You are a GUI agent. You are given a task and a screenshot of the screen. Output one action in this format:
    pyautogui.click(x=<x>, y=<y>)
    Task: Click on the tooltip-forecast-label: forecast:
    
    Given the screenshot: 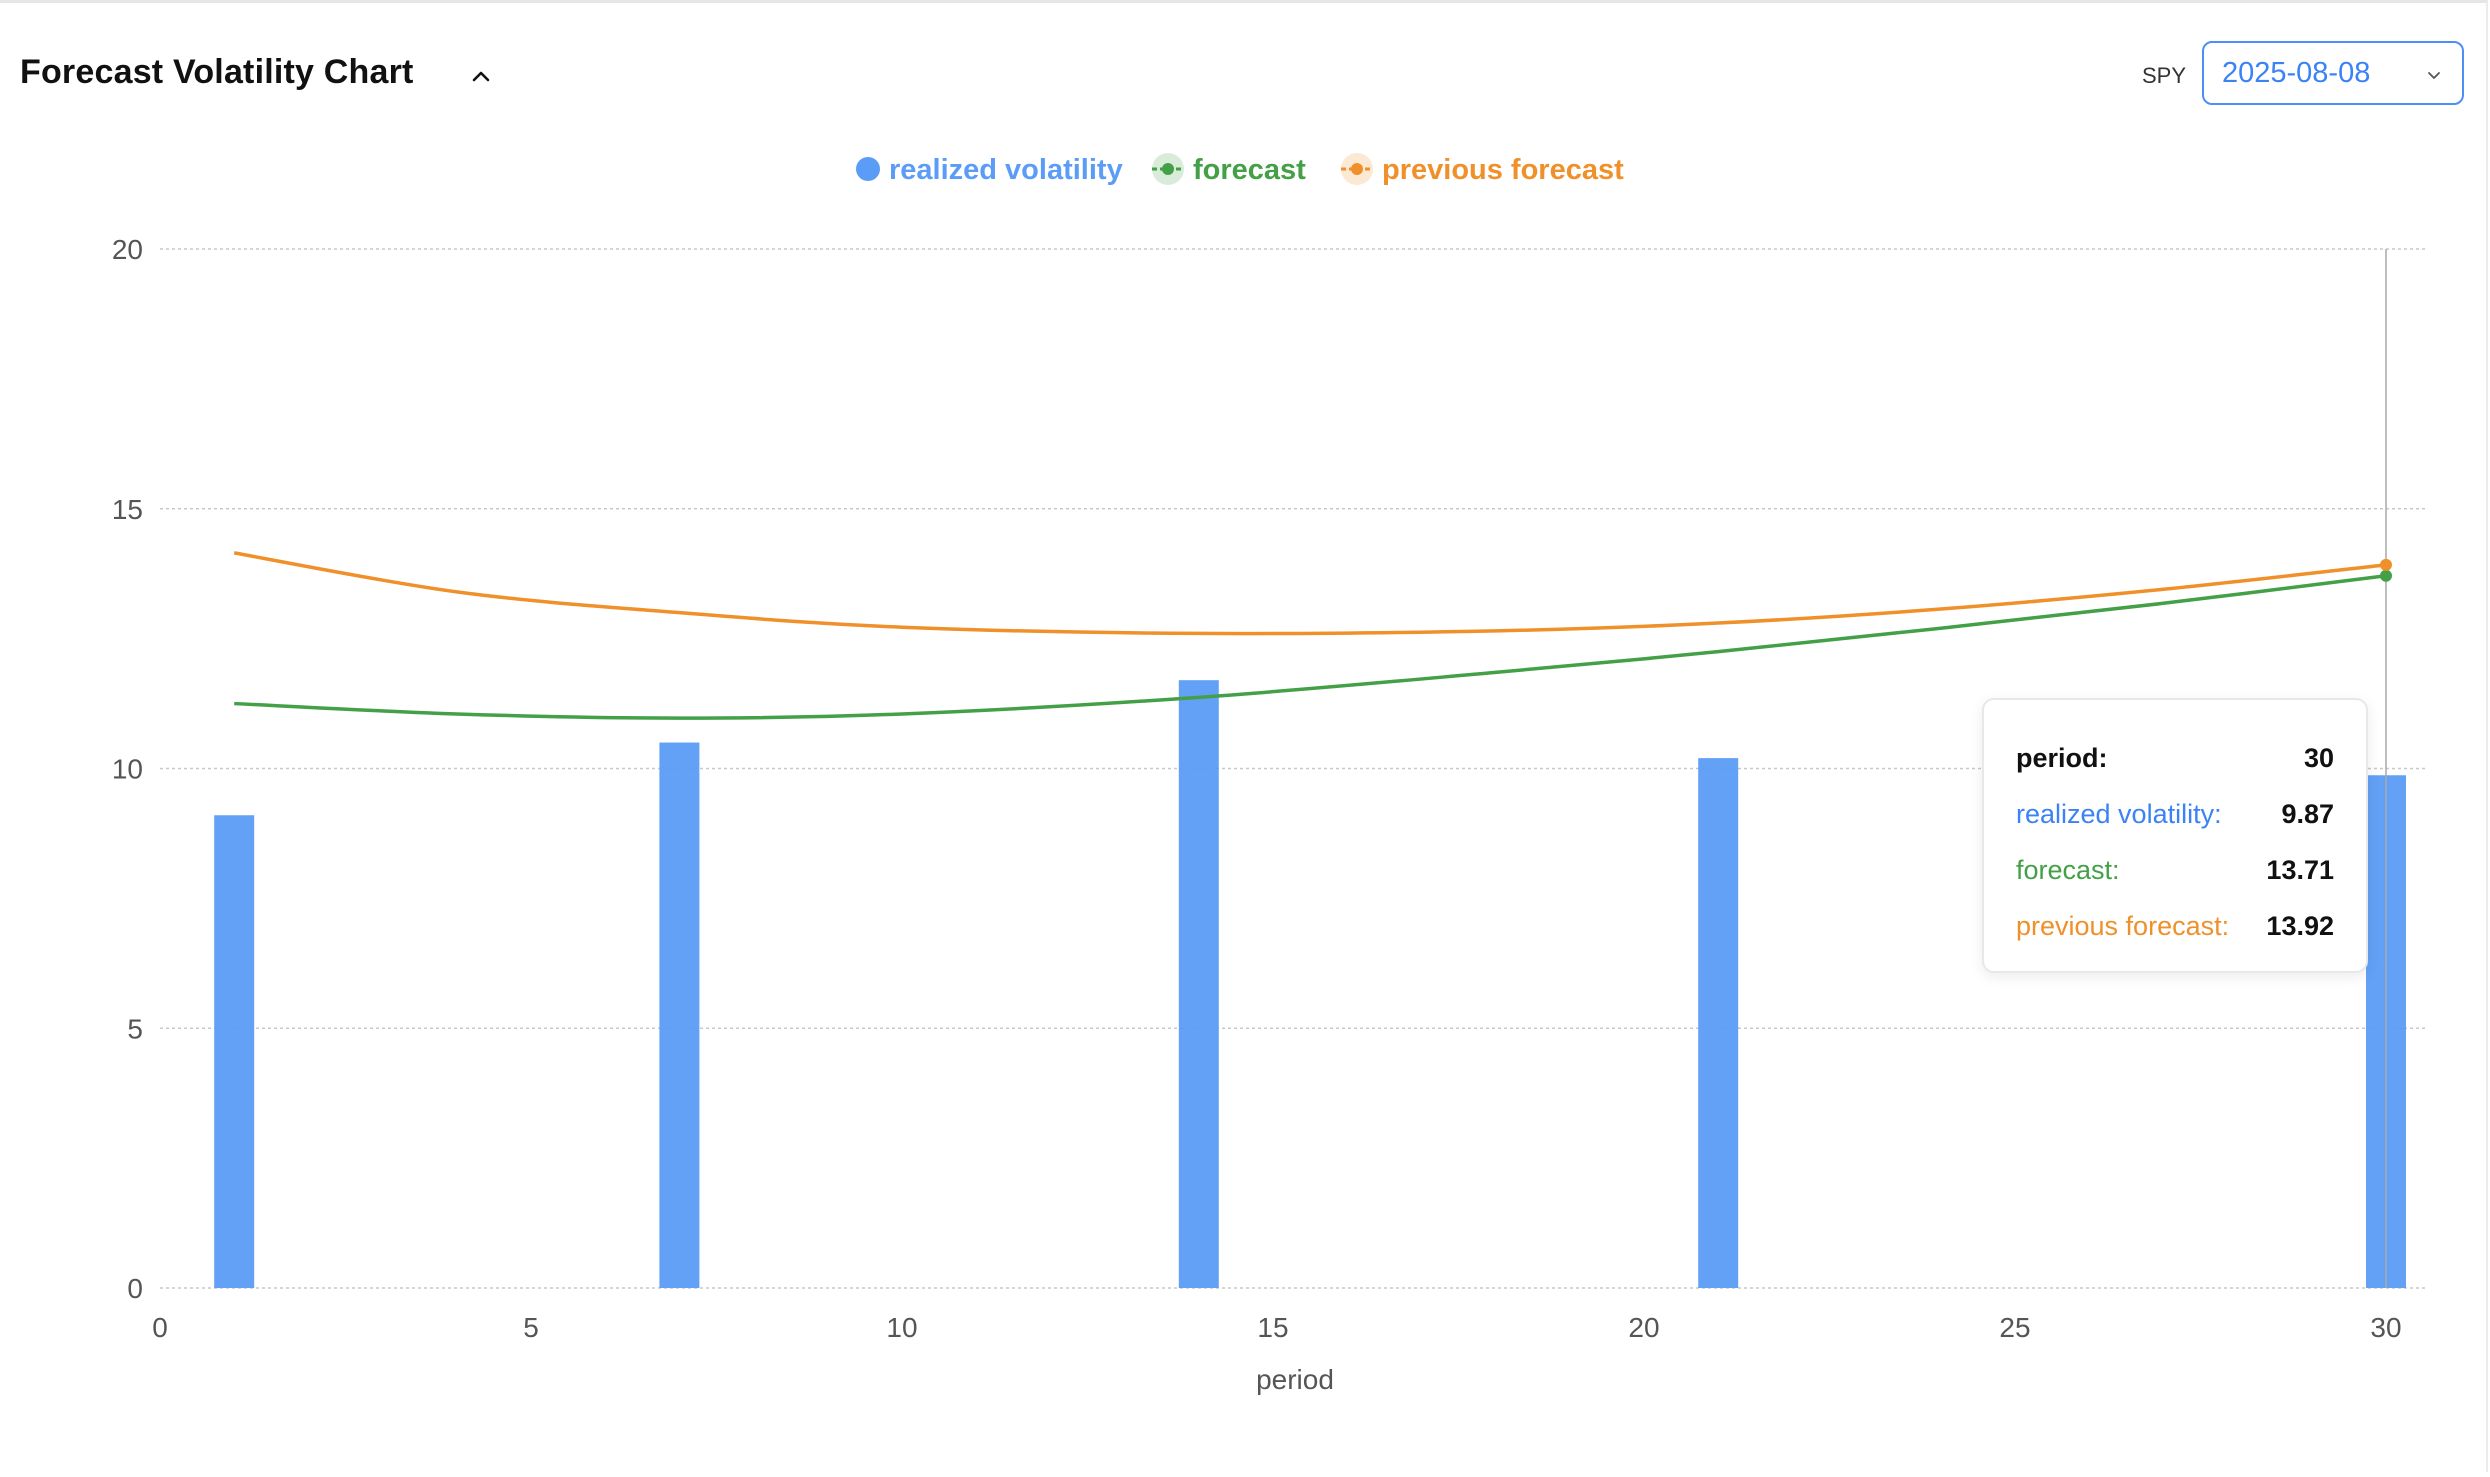 What is the action you would take?
    pyautogui.click(x=2068, y=870)
    